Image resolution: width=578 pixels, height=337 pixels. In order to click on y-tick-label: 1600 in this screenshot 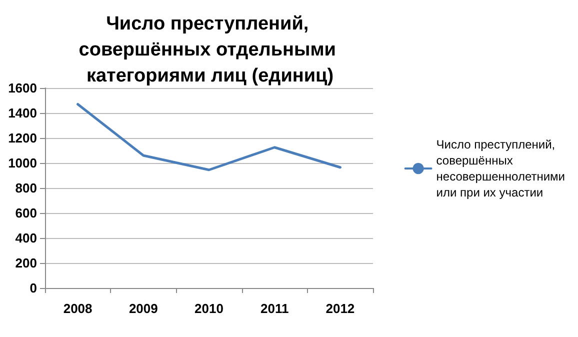, I will do `click(22, 88)`.